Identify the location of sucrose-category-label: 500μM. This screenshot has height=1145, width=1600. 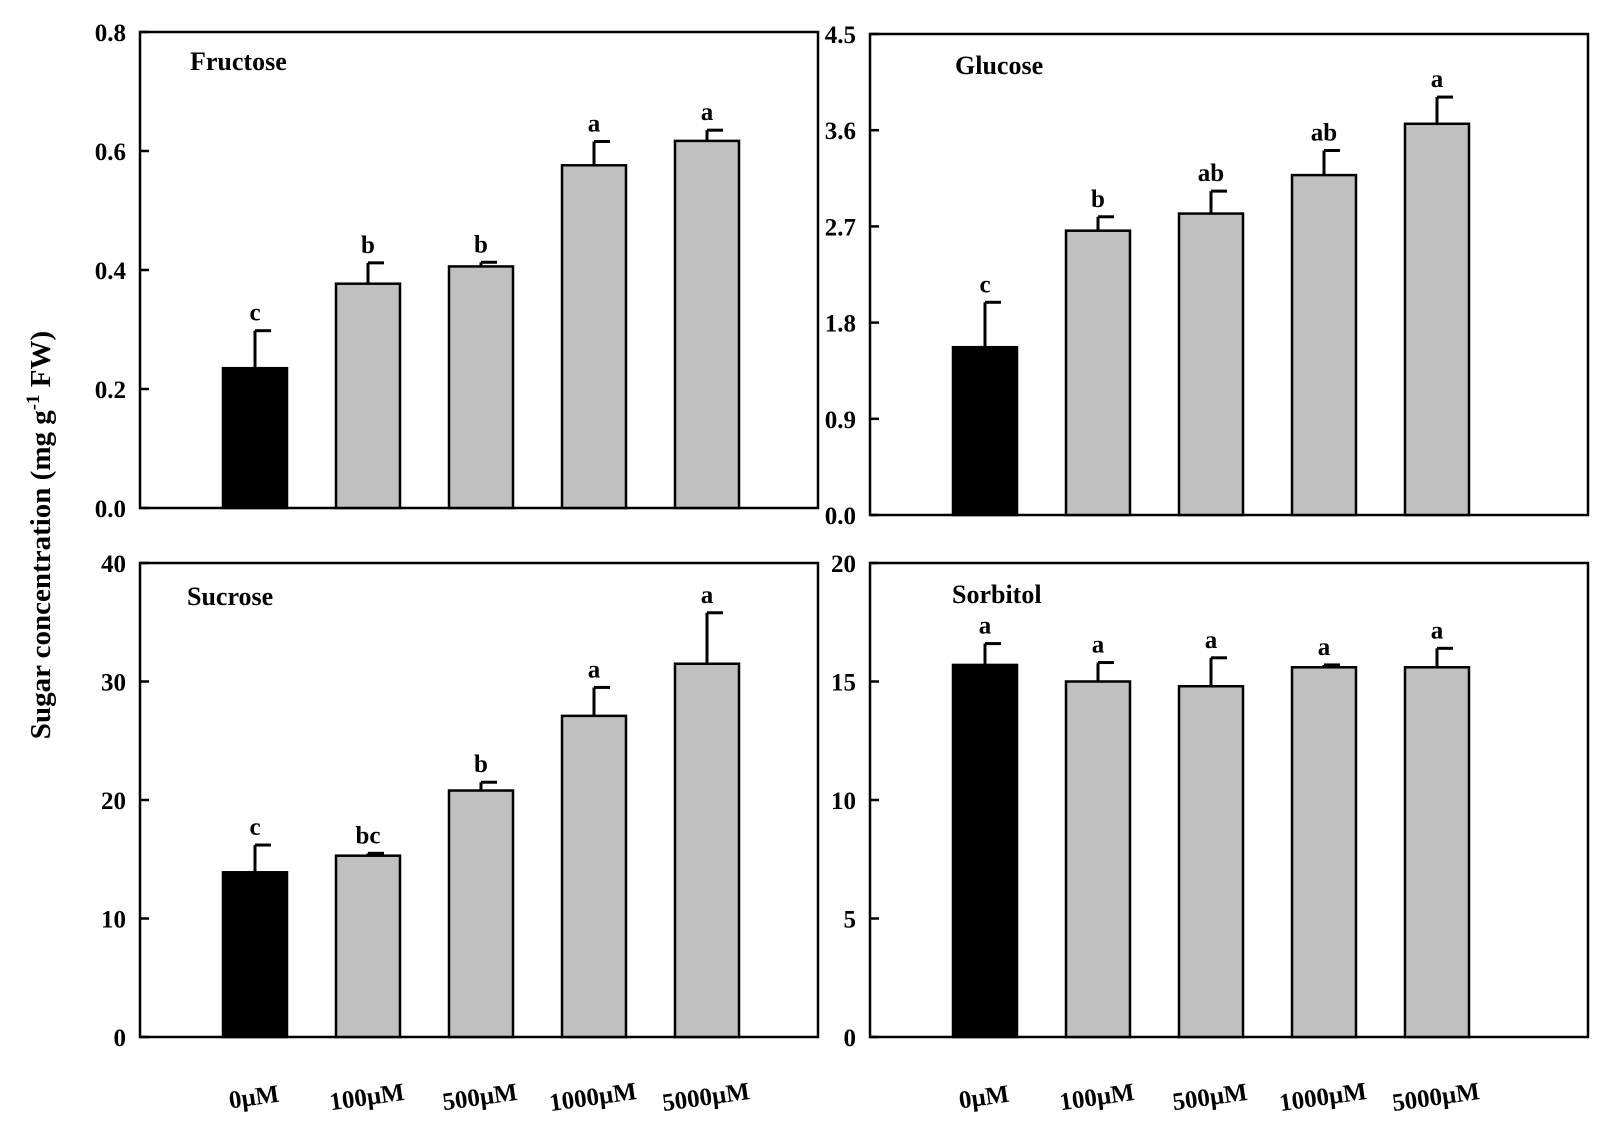
(480, 1097).